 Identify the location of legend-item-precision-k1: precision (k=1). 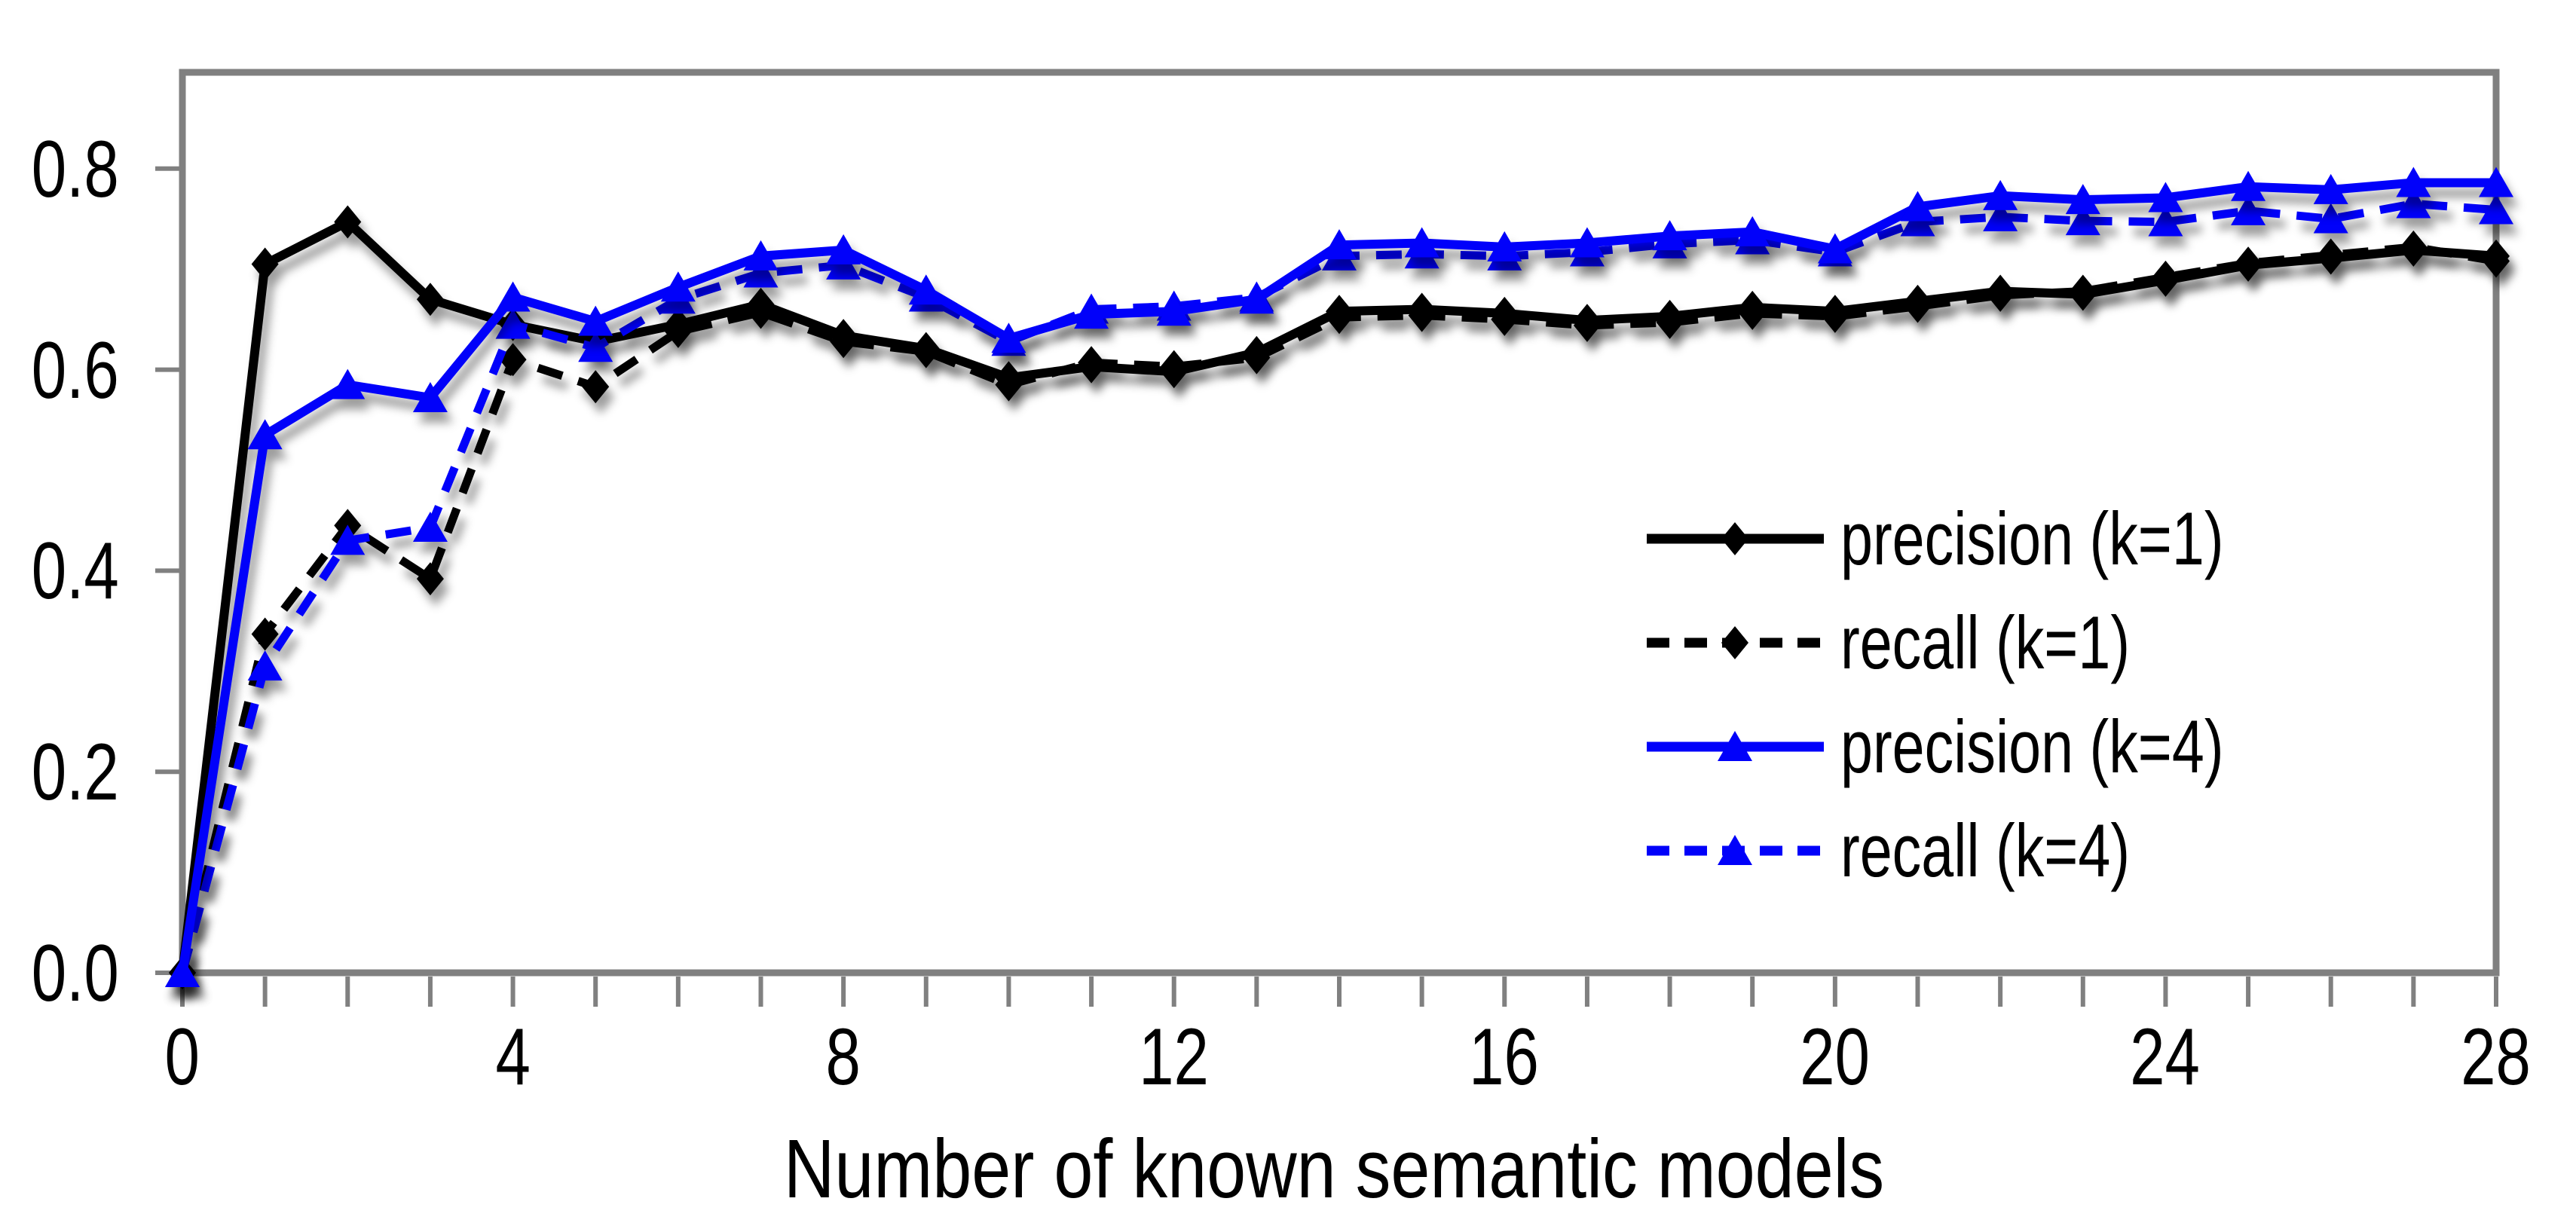
(1990, 538).